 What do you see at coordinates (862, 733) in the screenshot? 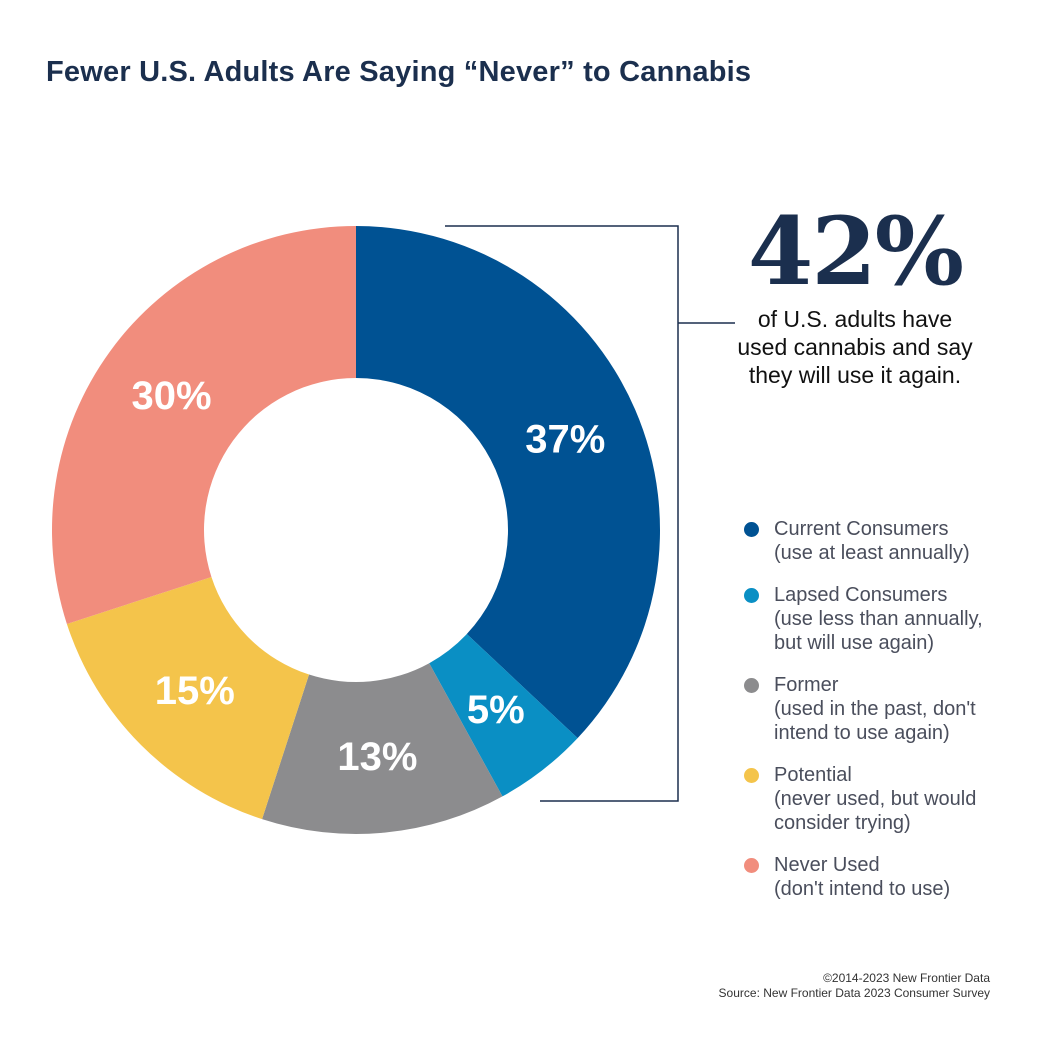
I see `legend-desc: intend to use again)` at bounding box center [862, 733].